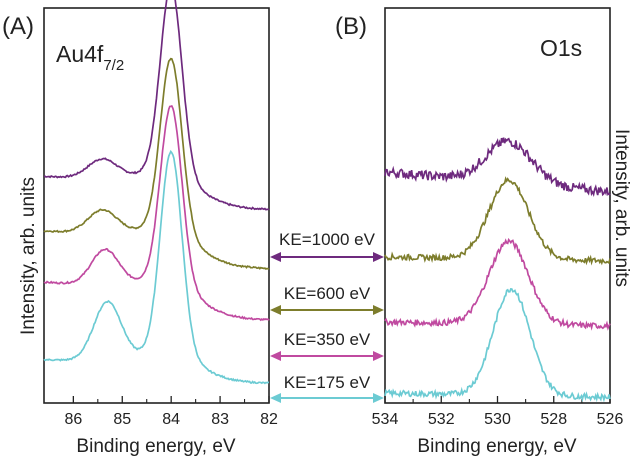 Image resolution: width=634 pixels, height=458 pixels. What do you see at coordinates (327, 339) in the screenshot?
I see `ke-label-350: KE=350 eV` at bounding box center [327, 339].